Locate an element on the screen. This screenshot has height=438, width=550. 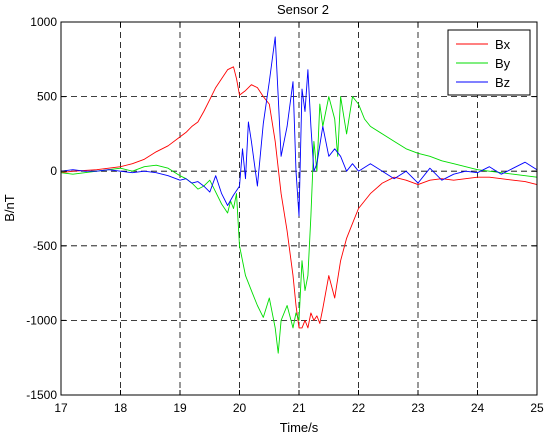
x-tick-label: 20 is located at coordinates (240, 408).